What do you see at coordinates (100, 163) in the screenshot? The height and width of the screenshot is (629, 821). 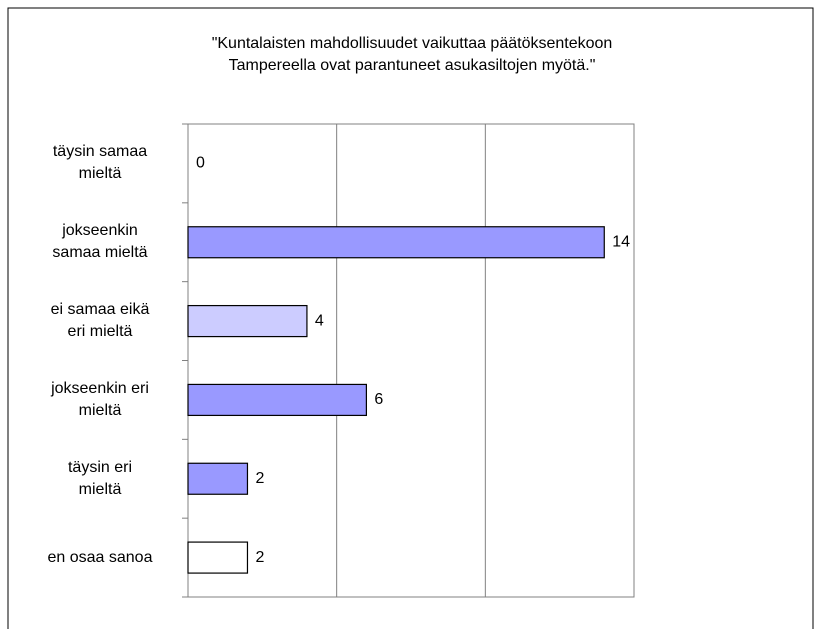 I see `y-tick-label: täysin samaa mieltä` at bounding box center [100, 163].